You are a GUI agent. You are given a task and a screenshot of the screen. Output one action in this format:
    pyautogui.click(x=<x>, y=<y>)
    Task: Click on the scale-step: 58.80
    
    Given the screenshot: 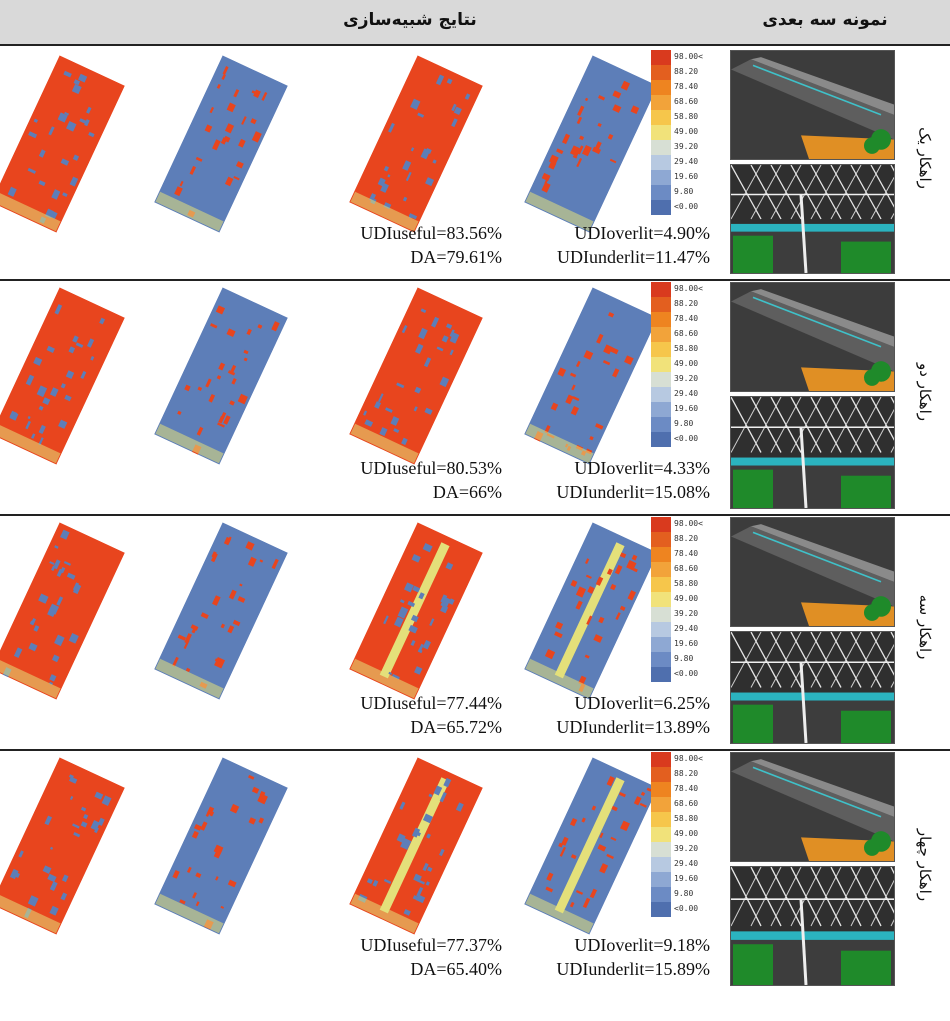 What is the action you would take?
    pyautogui.click(x=682, y=117)
    